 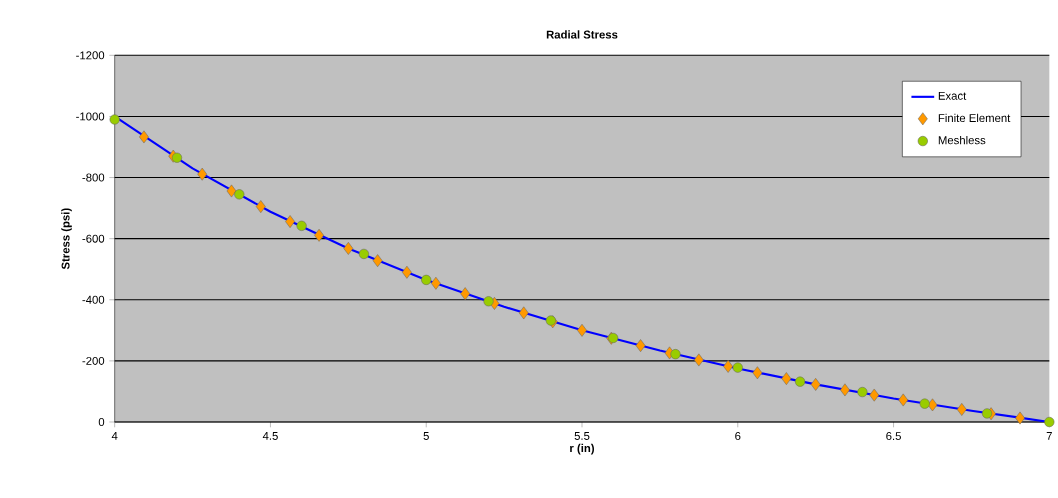 What do you see at coordinates (974, 118) in the screenshot?
I see `legend-label: Finite Element` at bounding box center [974, 118].